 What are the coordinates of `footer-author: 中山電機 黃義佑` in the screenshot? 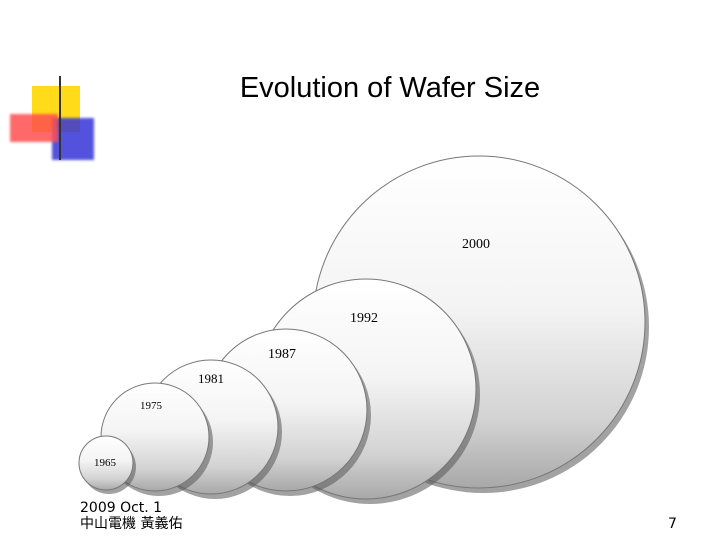 It's located at (131, 524).